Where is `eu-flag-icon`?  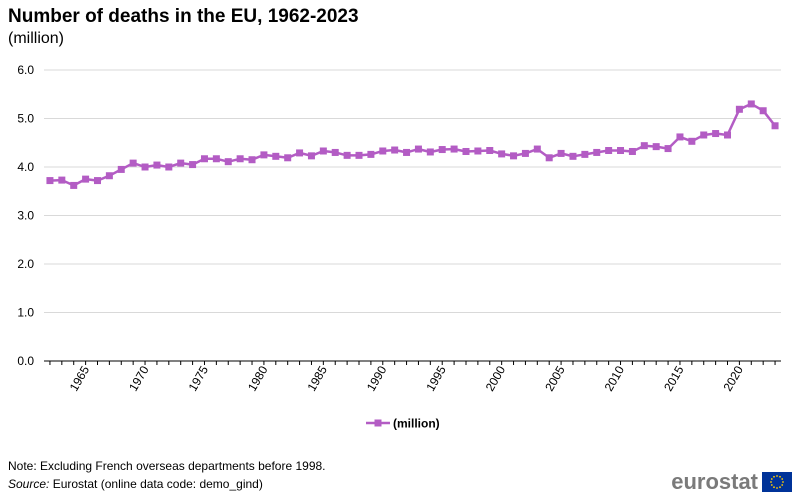
eu-flag-icon is located at coordinates (777, 482).